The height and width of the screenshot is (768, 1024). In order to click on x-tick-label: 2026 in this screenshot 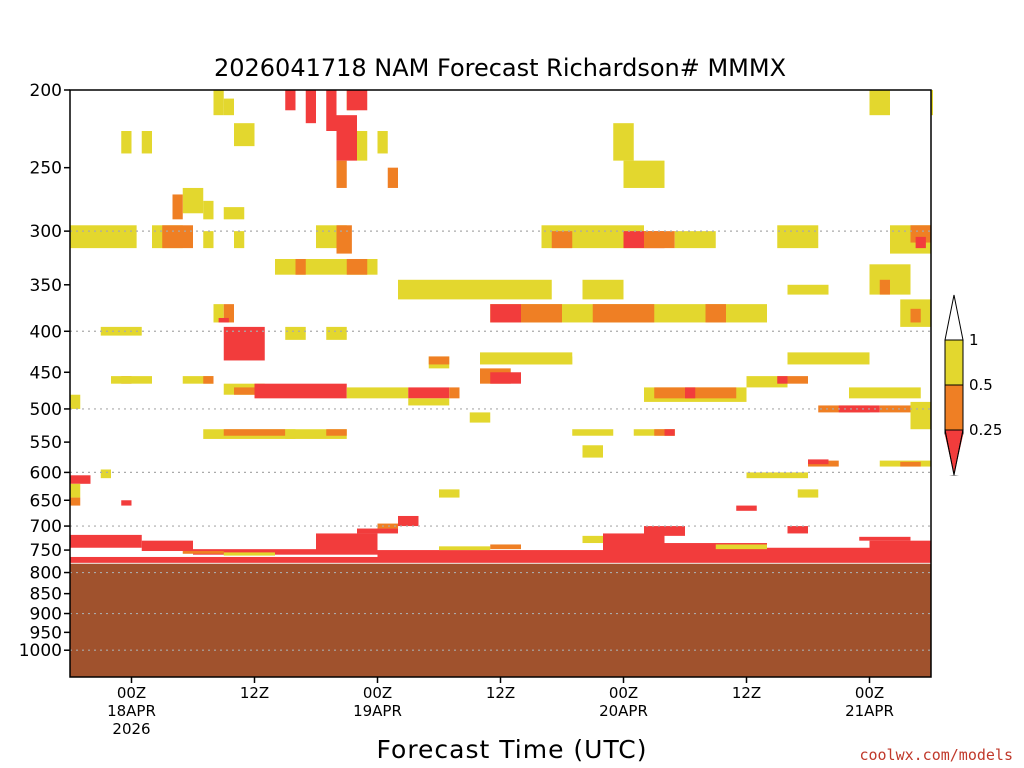, I will do `click(131, 729)`.